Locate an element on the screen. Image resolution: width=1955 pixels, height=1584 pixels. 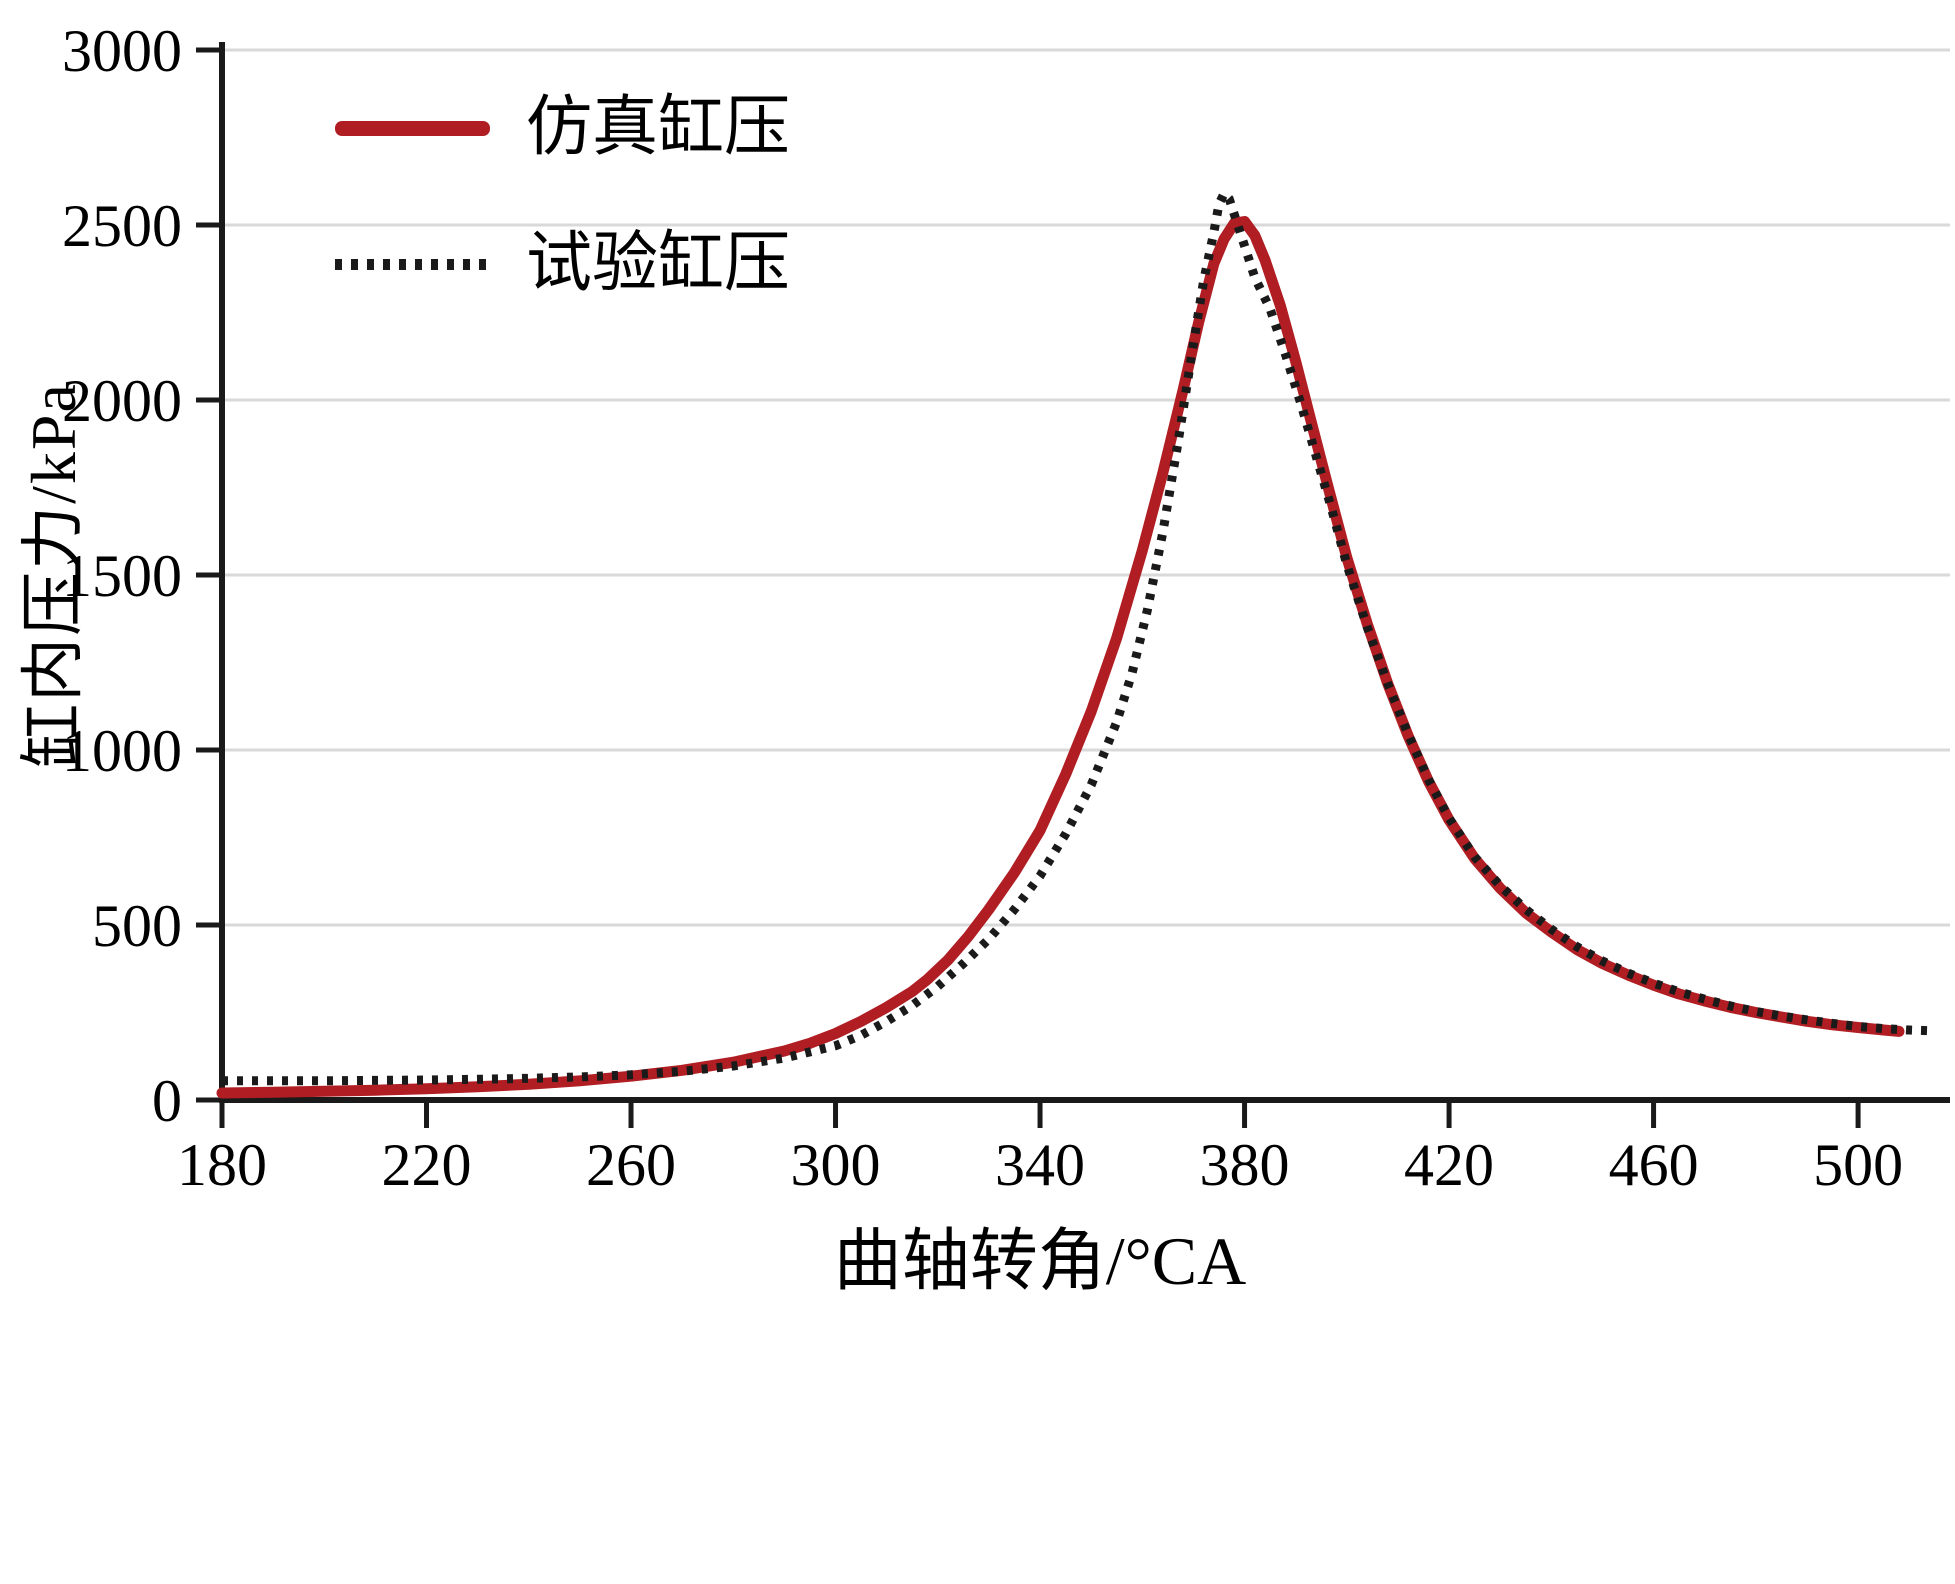
y-tick-label: 500 is located at coordinates (137, 926).